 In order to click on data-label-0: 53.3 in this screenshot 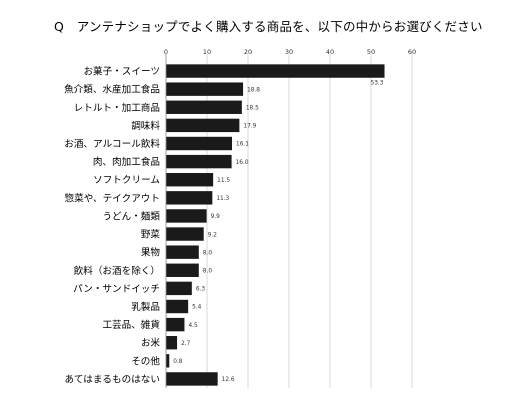, I will do `click(377, 83)`.